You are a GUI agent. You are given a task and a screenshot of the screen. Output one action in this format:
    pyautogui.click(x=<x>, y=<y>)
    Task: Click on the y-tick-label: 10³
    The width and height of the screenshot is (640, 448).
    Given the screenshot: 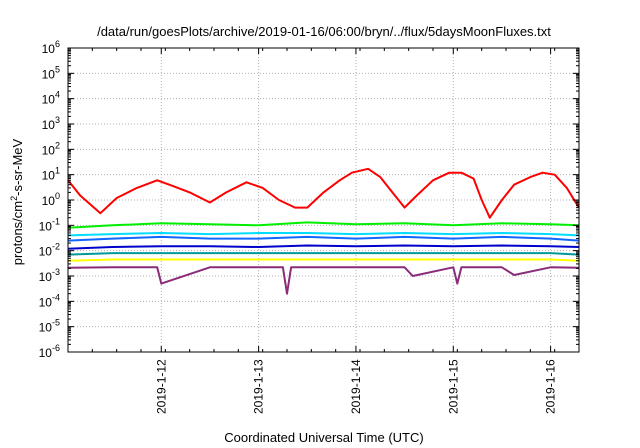 What is the action you would take?
    pyautogui.click(x=51, y=123)
    